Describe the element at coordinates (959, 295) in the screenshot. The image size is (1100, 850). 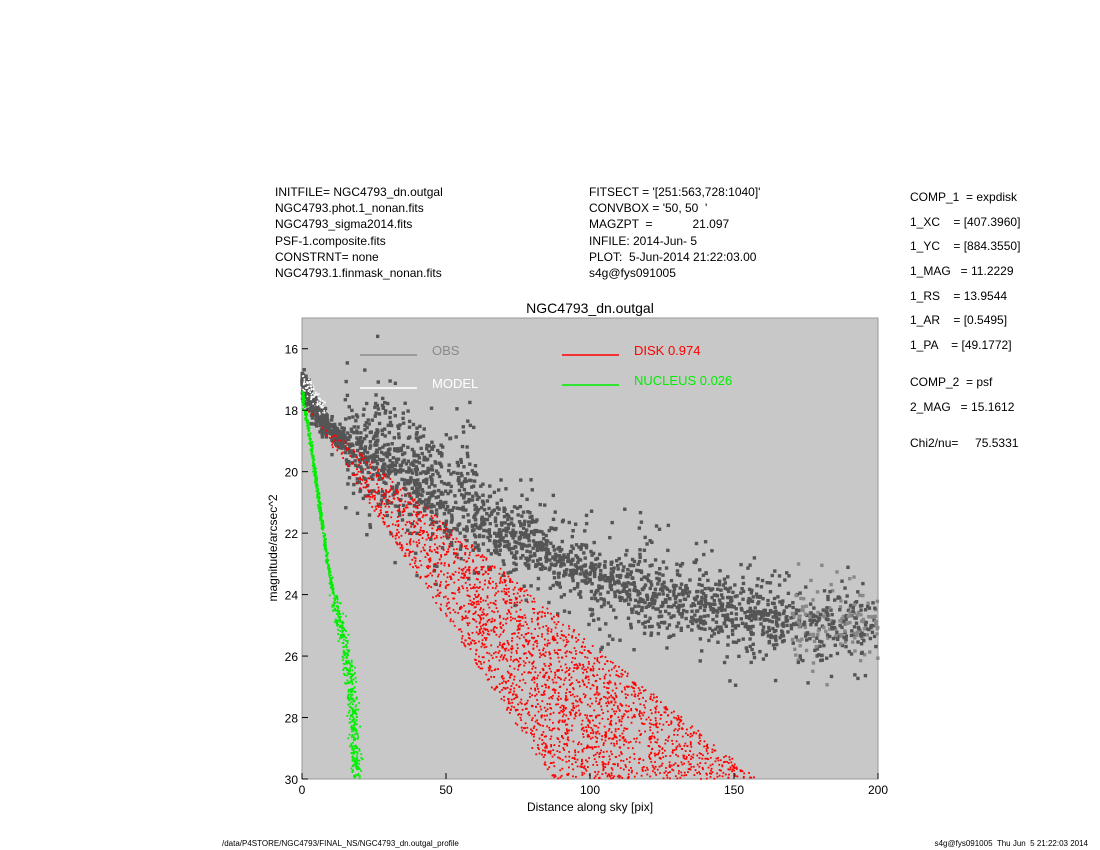
I see `param-rs: 1_RS = 13.9544` at that location.